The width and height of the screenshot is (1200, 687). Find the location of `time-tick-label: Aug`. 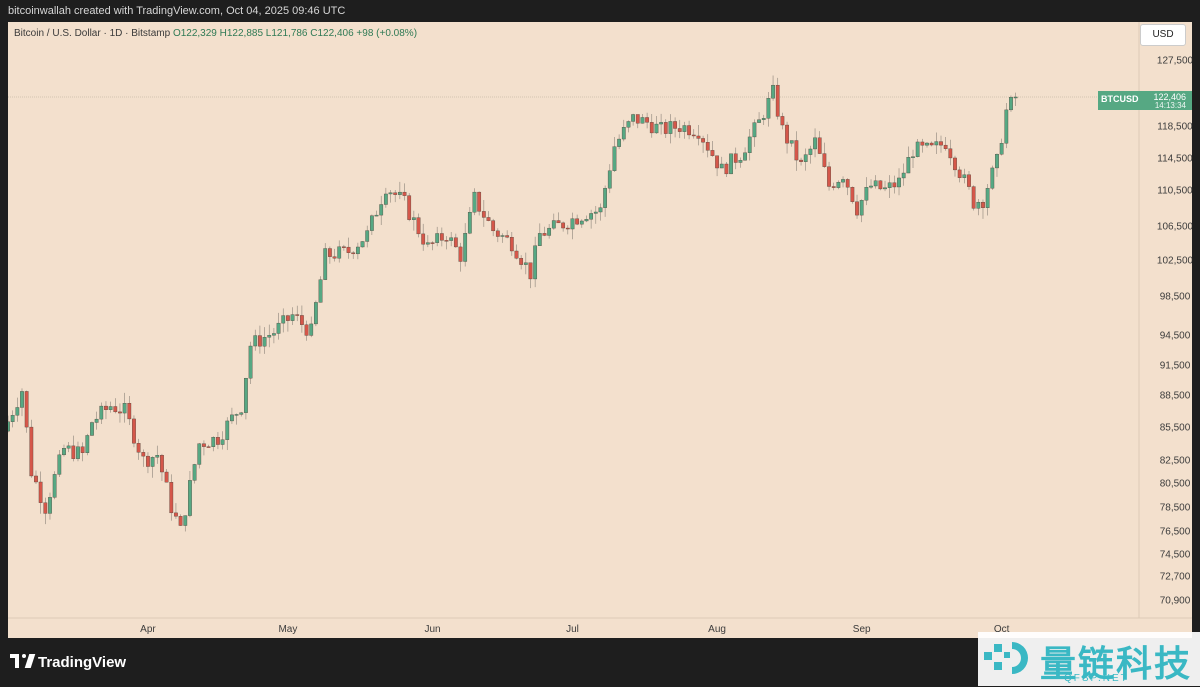

time-tick-label: Aug is located at coordinates (717, 629).